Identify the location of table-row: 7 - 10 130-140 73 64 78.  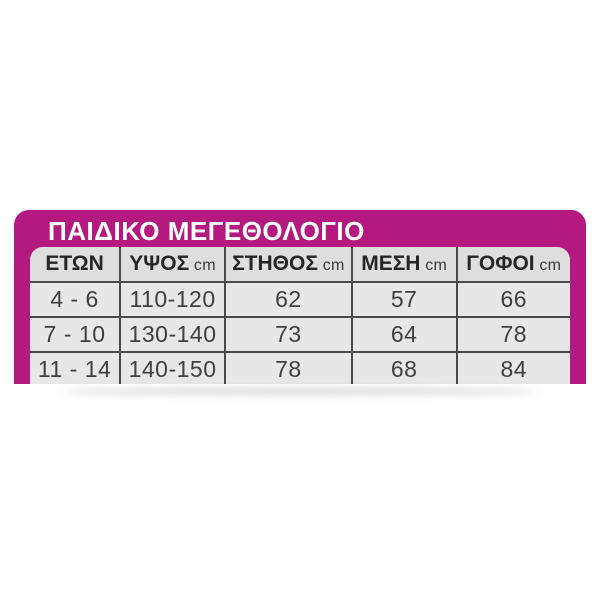
(300, 335).